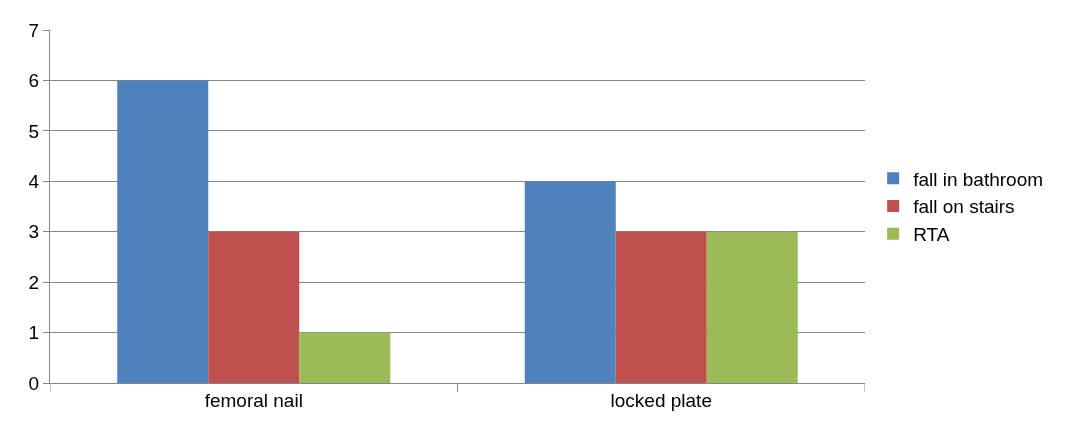 The width and height of the screenshot is (1088, 430). Describe the element at coordinates (34, 333) in the screenshot. I see `y-tick-label: 1` at that location.